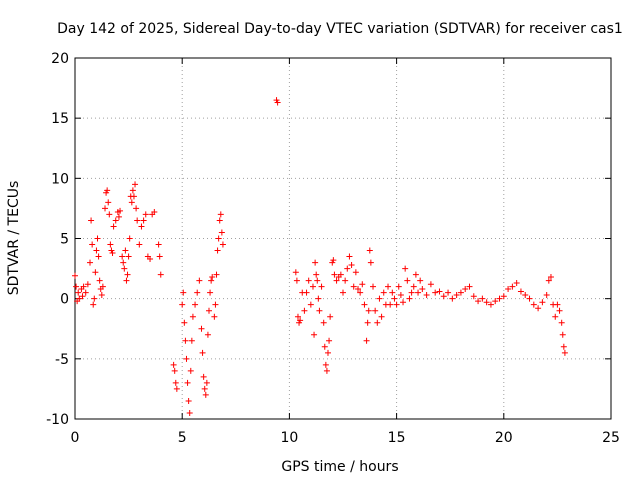 This screenshot has width=640, height=480. What do you see at coordinates (57, 420) in the screenshot?
I see `y-tick-label: -10` at bounding box center [57, 420].